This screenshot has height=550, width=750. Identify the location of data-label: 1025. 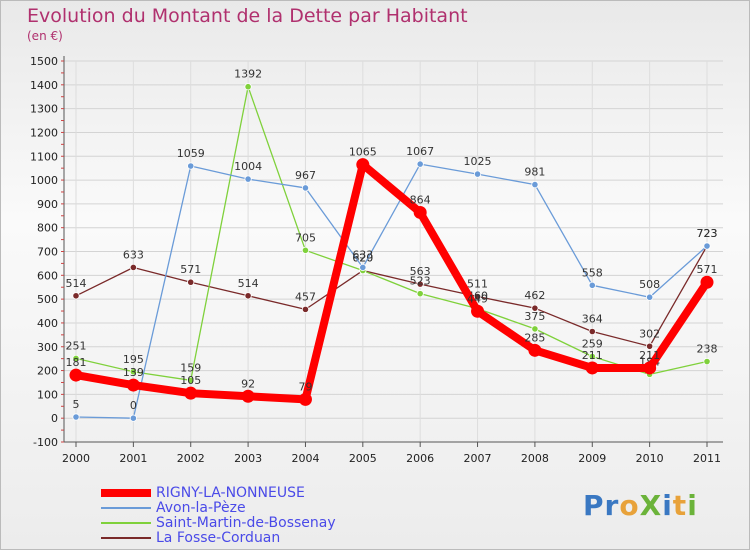
(478, 161).